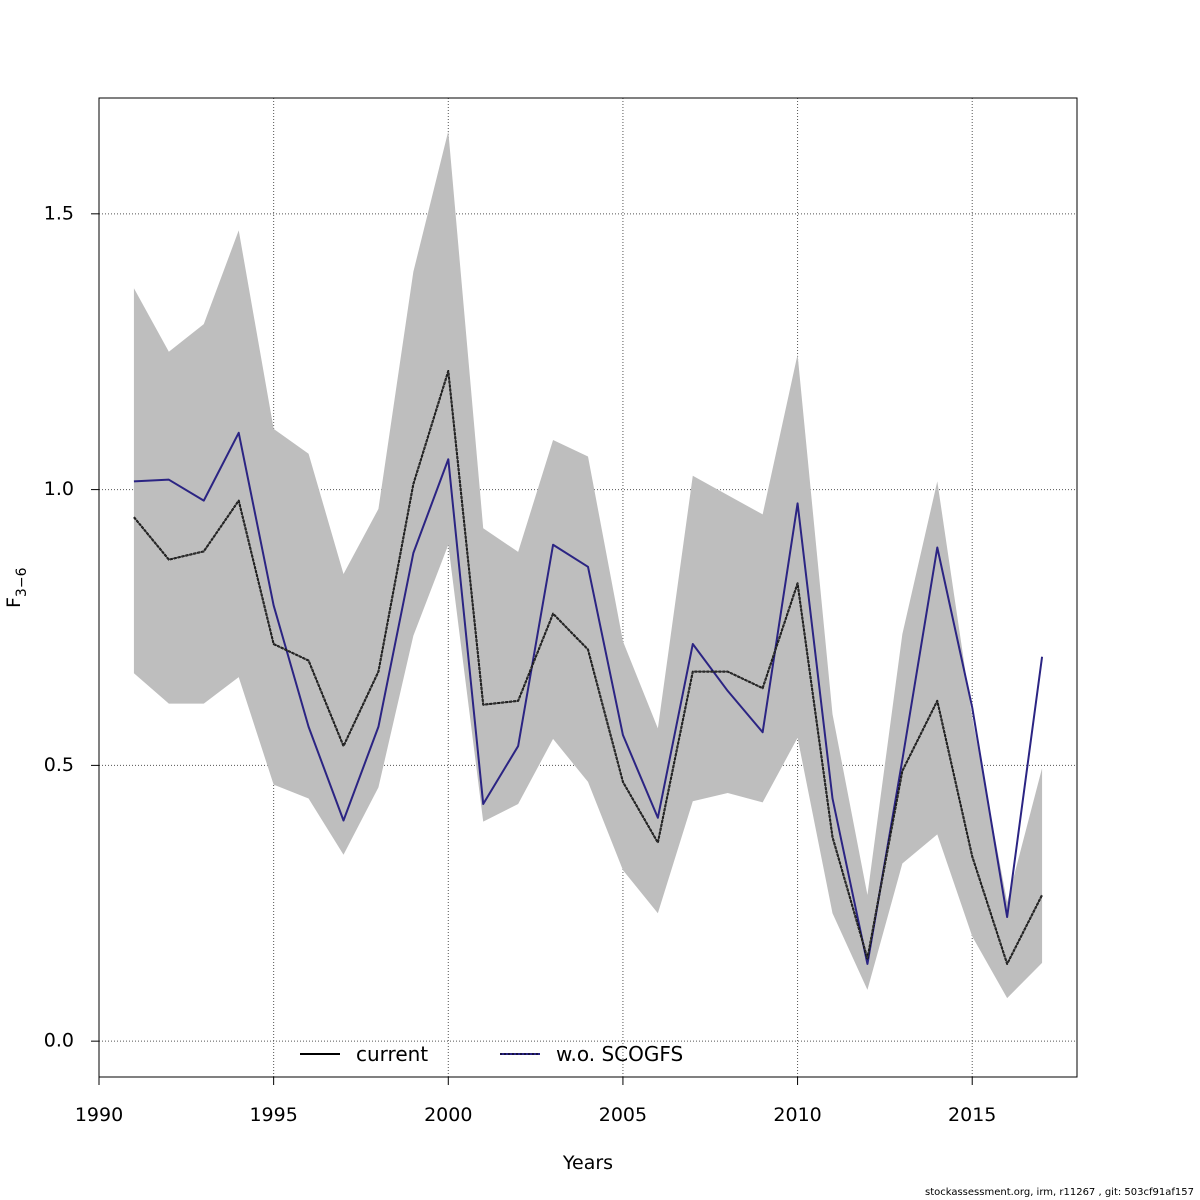 Image resolution: width=1200 pixels, height=1200 pixels. What do you see at coordinates (587, 1163) in the screenshot?
I see `x-axis-title: Years` at bounding box center [587, 1163].